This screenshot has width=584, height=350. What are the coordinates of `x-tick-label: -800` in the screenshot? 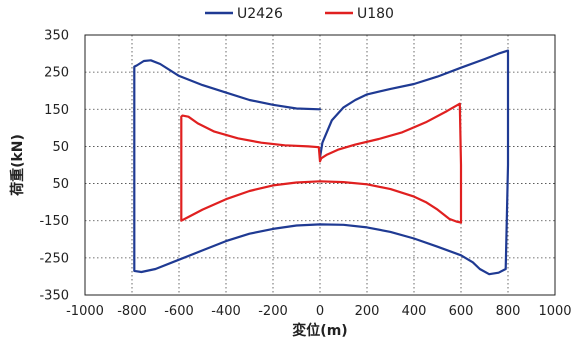 It's located at (132, 311).